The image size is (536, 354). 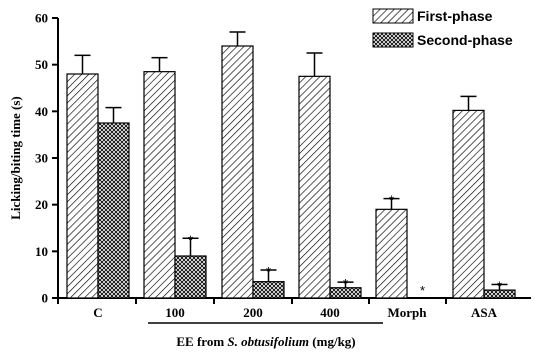 What do you see at coordinates (442, 28) in the screenshot?
I see `legend: First-phase Second-phase` at bounding box center [442, 28].